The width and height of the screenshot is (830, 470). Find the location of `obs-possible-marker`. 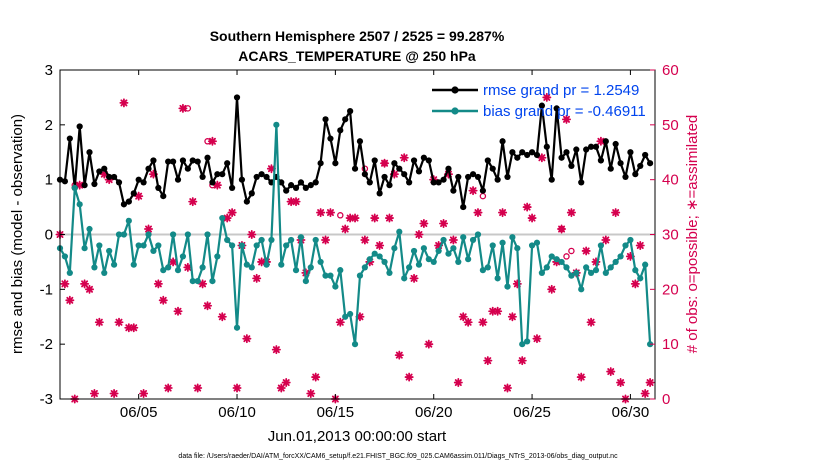

obs-possible-marker is located at coordinates (340, 215).